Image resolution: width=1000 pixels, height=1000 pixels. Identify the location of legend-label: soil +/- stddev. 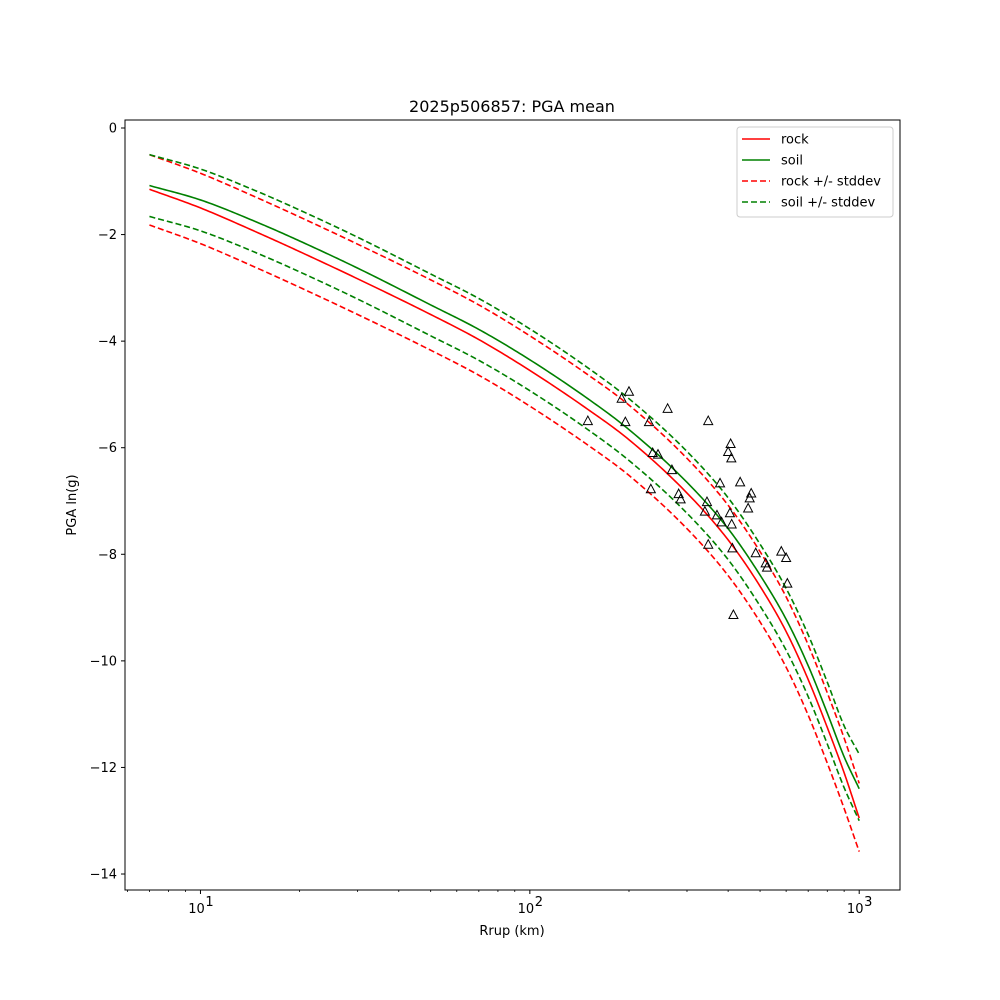
(828, 203).